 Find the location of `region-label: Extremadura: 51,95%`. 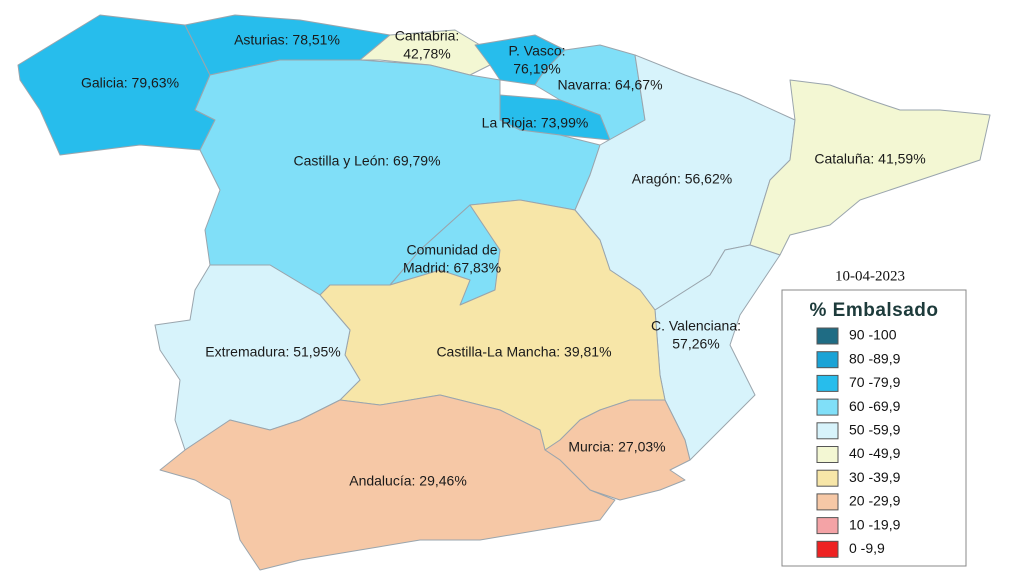

region-label: Extremadura: 51,95% is located at coordinates (272, 352).